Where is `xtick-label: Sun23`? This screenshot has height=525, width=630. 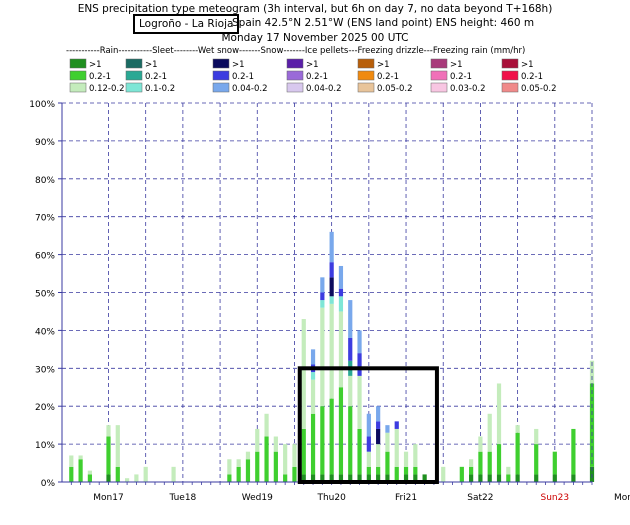
xtick-label: Sun23 is located at coordinates (555, 498).